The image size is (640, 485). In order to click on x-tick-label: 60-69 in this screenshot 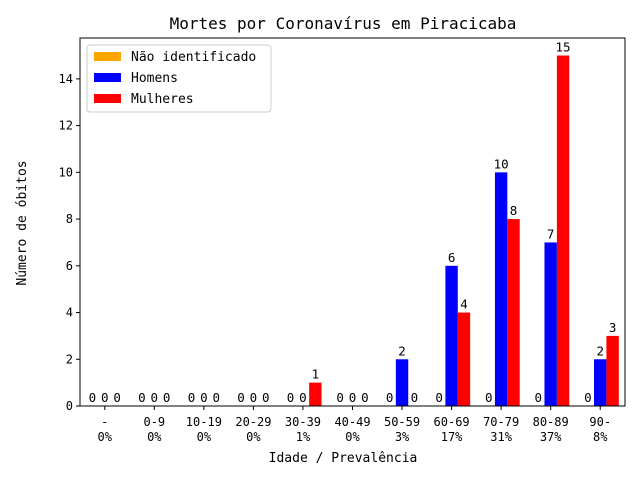, I will do `click(452, 422)`.